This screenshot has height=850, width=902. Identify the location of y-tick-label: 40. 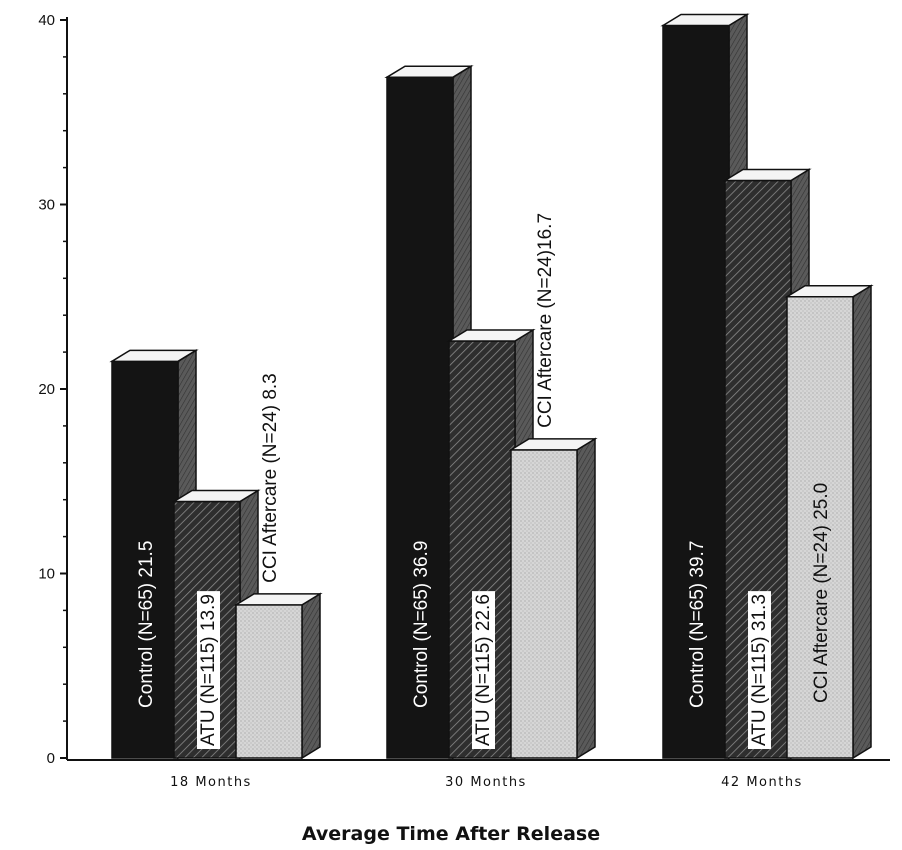
(46, 20).